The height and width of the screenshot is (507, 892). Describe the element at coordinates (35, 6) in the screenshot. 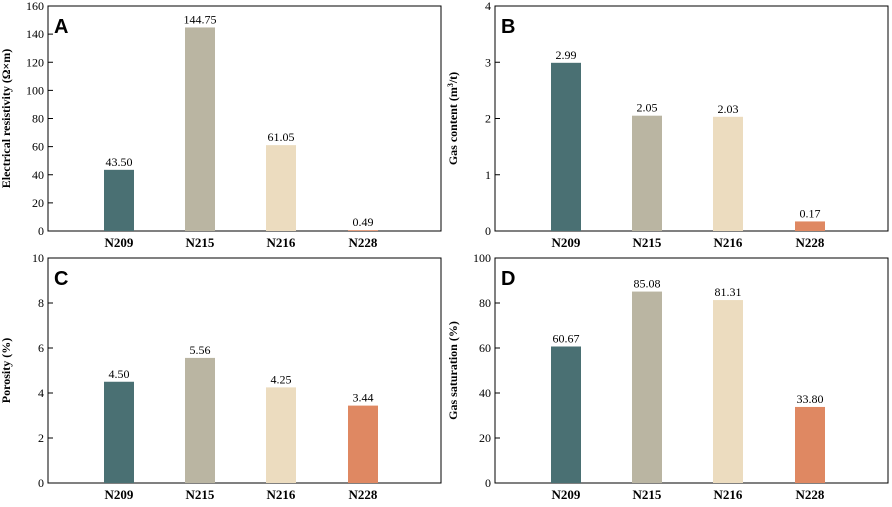

I see `y-tick-label: 160` at that location.